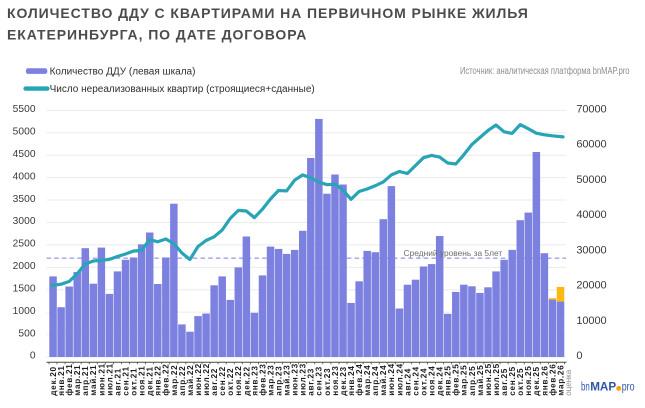  What do you see at coordinates (190, 380) in the screenshot?
I see `svg-text: май.22` at bounding box center [190, 380].